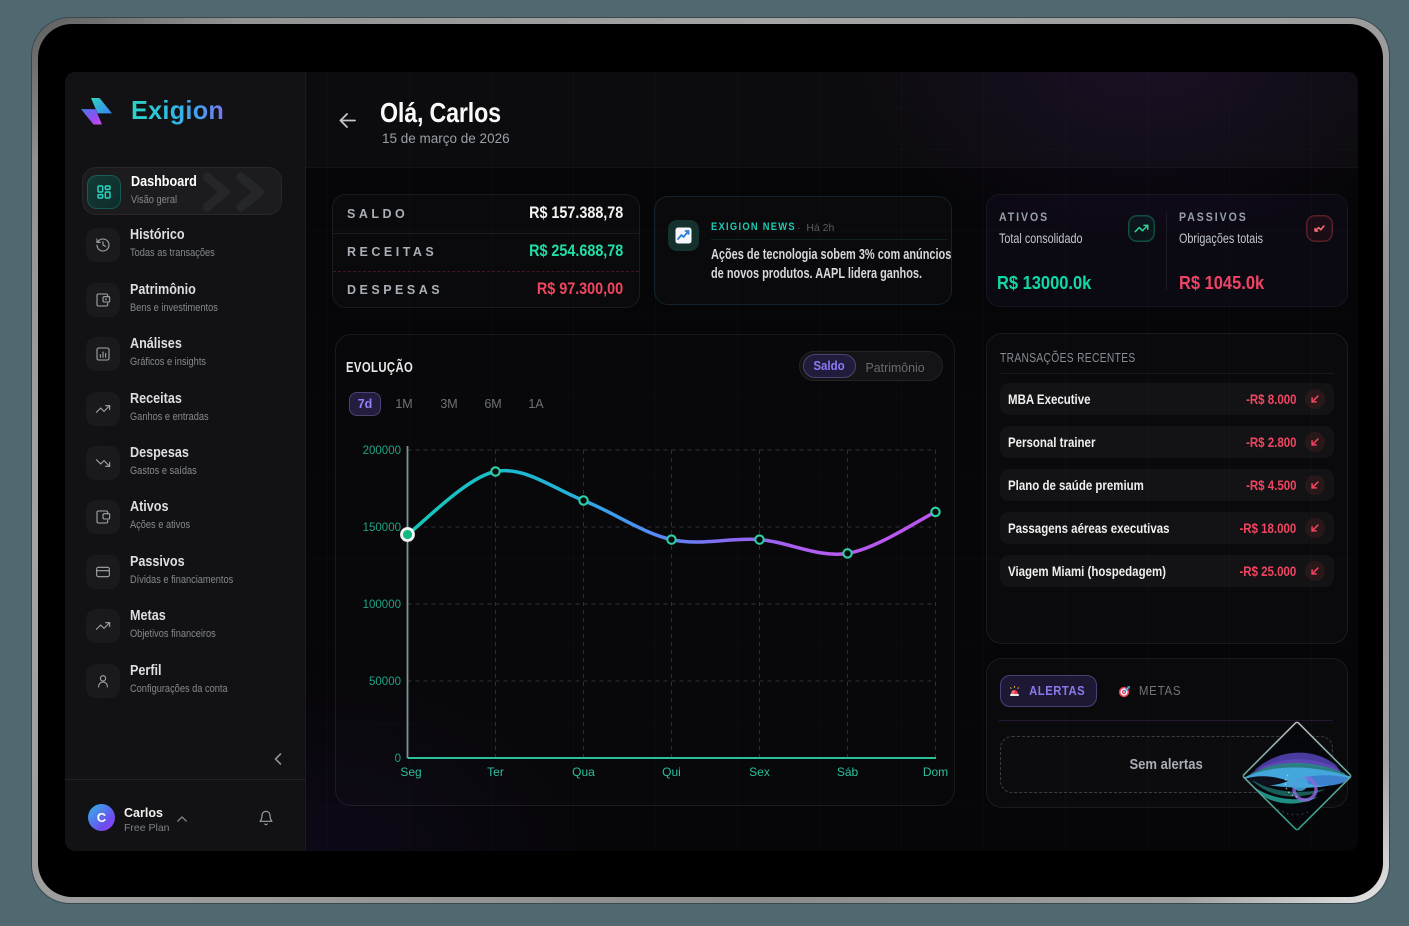 The height and width of the screenshot is (926, 1409). Describe the element at coordinates (382, 451) in the screenshot. I see `svg-text: 200000` at that location.